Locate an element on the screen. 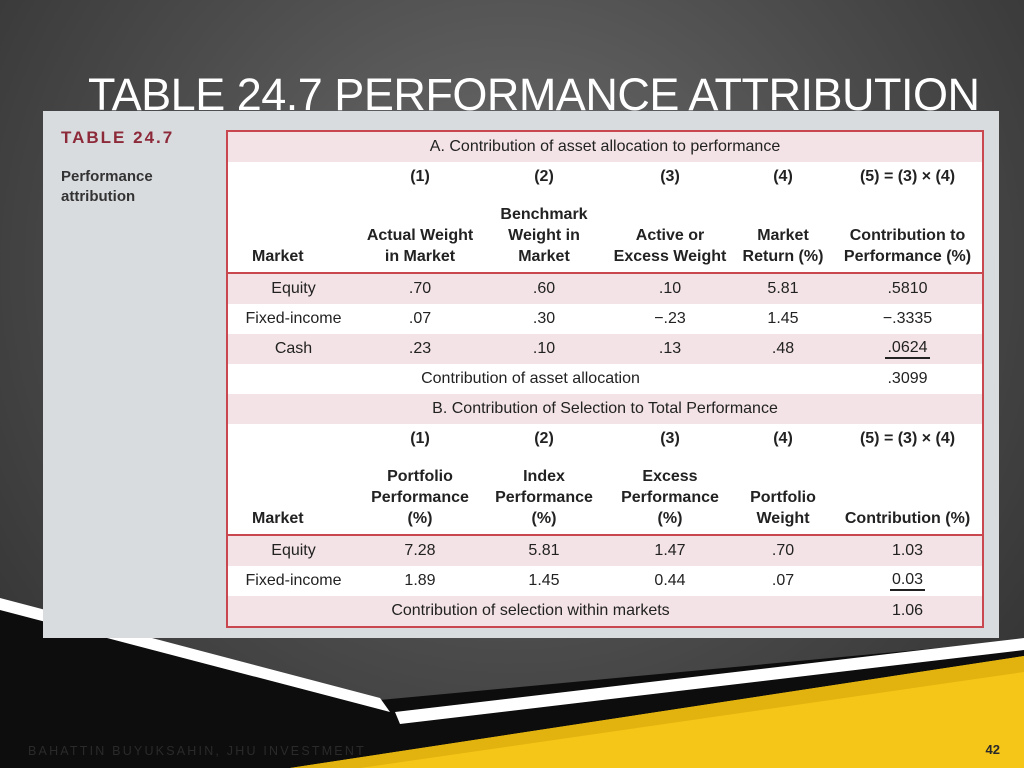 The width and height of the screenshot is (1024, 768). column-header: Contribution (%) is located at coordinates (907, 518).